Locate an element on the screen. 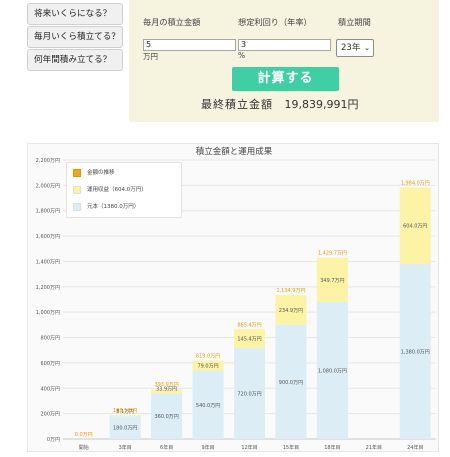  gain-data-label: 604.0万円 is located at coordinates (415, 227).